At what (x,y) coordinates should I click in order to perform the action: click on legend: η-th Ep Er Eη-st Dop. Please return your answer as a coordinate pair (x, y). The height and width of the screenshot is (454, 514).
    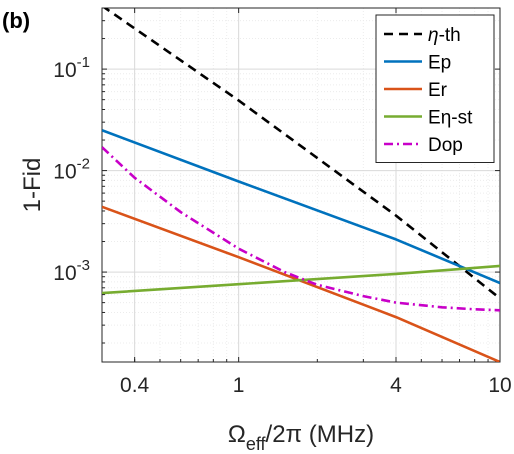
    Looking at the image, I should click on (435, 88).